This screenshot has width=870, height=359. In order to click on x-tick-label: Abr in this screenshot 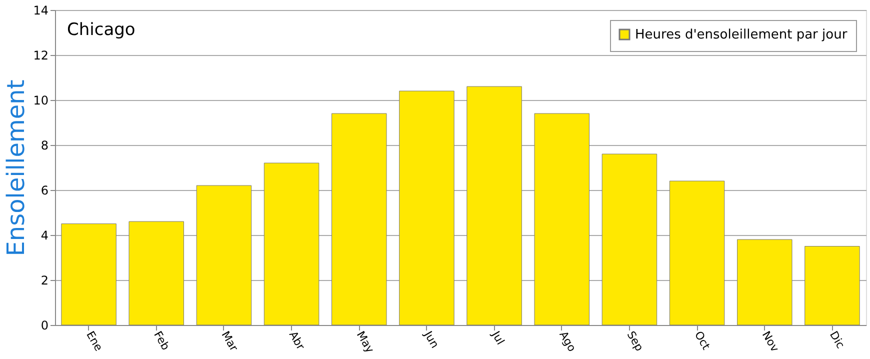, I will do `click(297, 340)`.